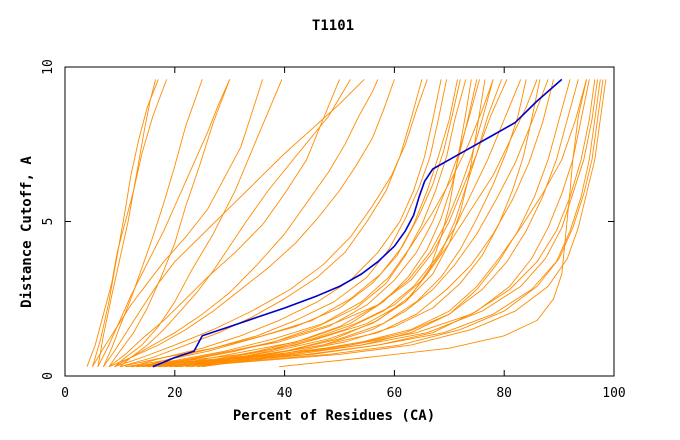 The image size is (680, 440). I want to click on x-tick-label-80: 80, so click(504, 393).